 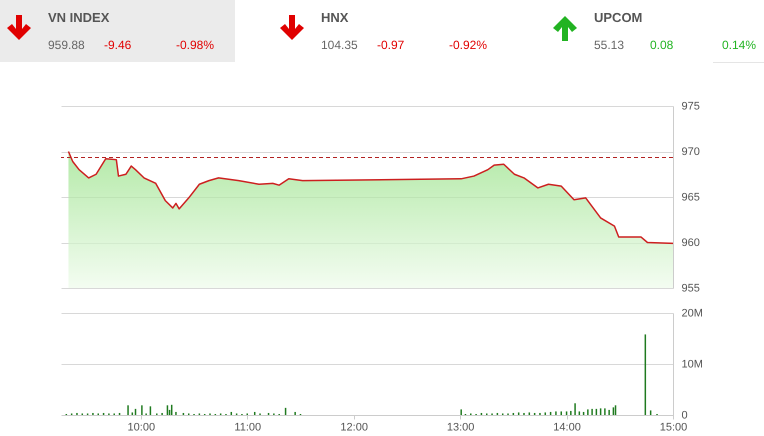 What do you see at coordinates (691, 152) in the screenshot?
I see `y-tick-label: 970` at bounding box center [691, 152].